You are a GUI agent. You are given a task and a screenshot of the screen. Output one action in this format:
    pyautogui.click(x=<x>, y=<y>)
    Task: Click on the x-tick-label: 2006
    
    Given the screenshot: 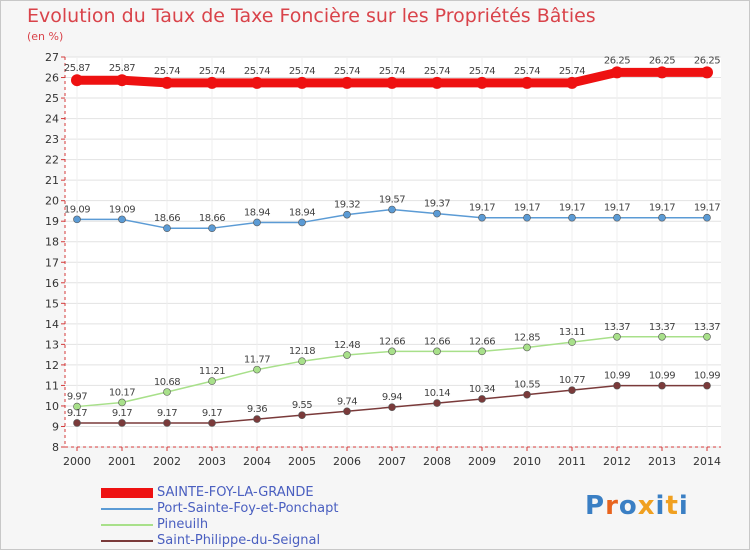 What is the action you would take?
    pyautogui.click(x=347, y=461)
    